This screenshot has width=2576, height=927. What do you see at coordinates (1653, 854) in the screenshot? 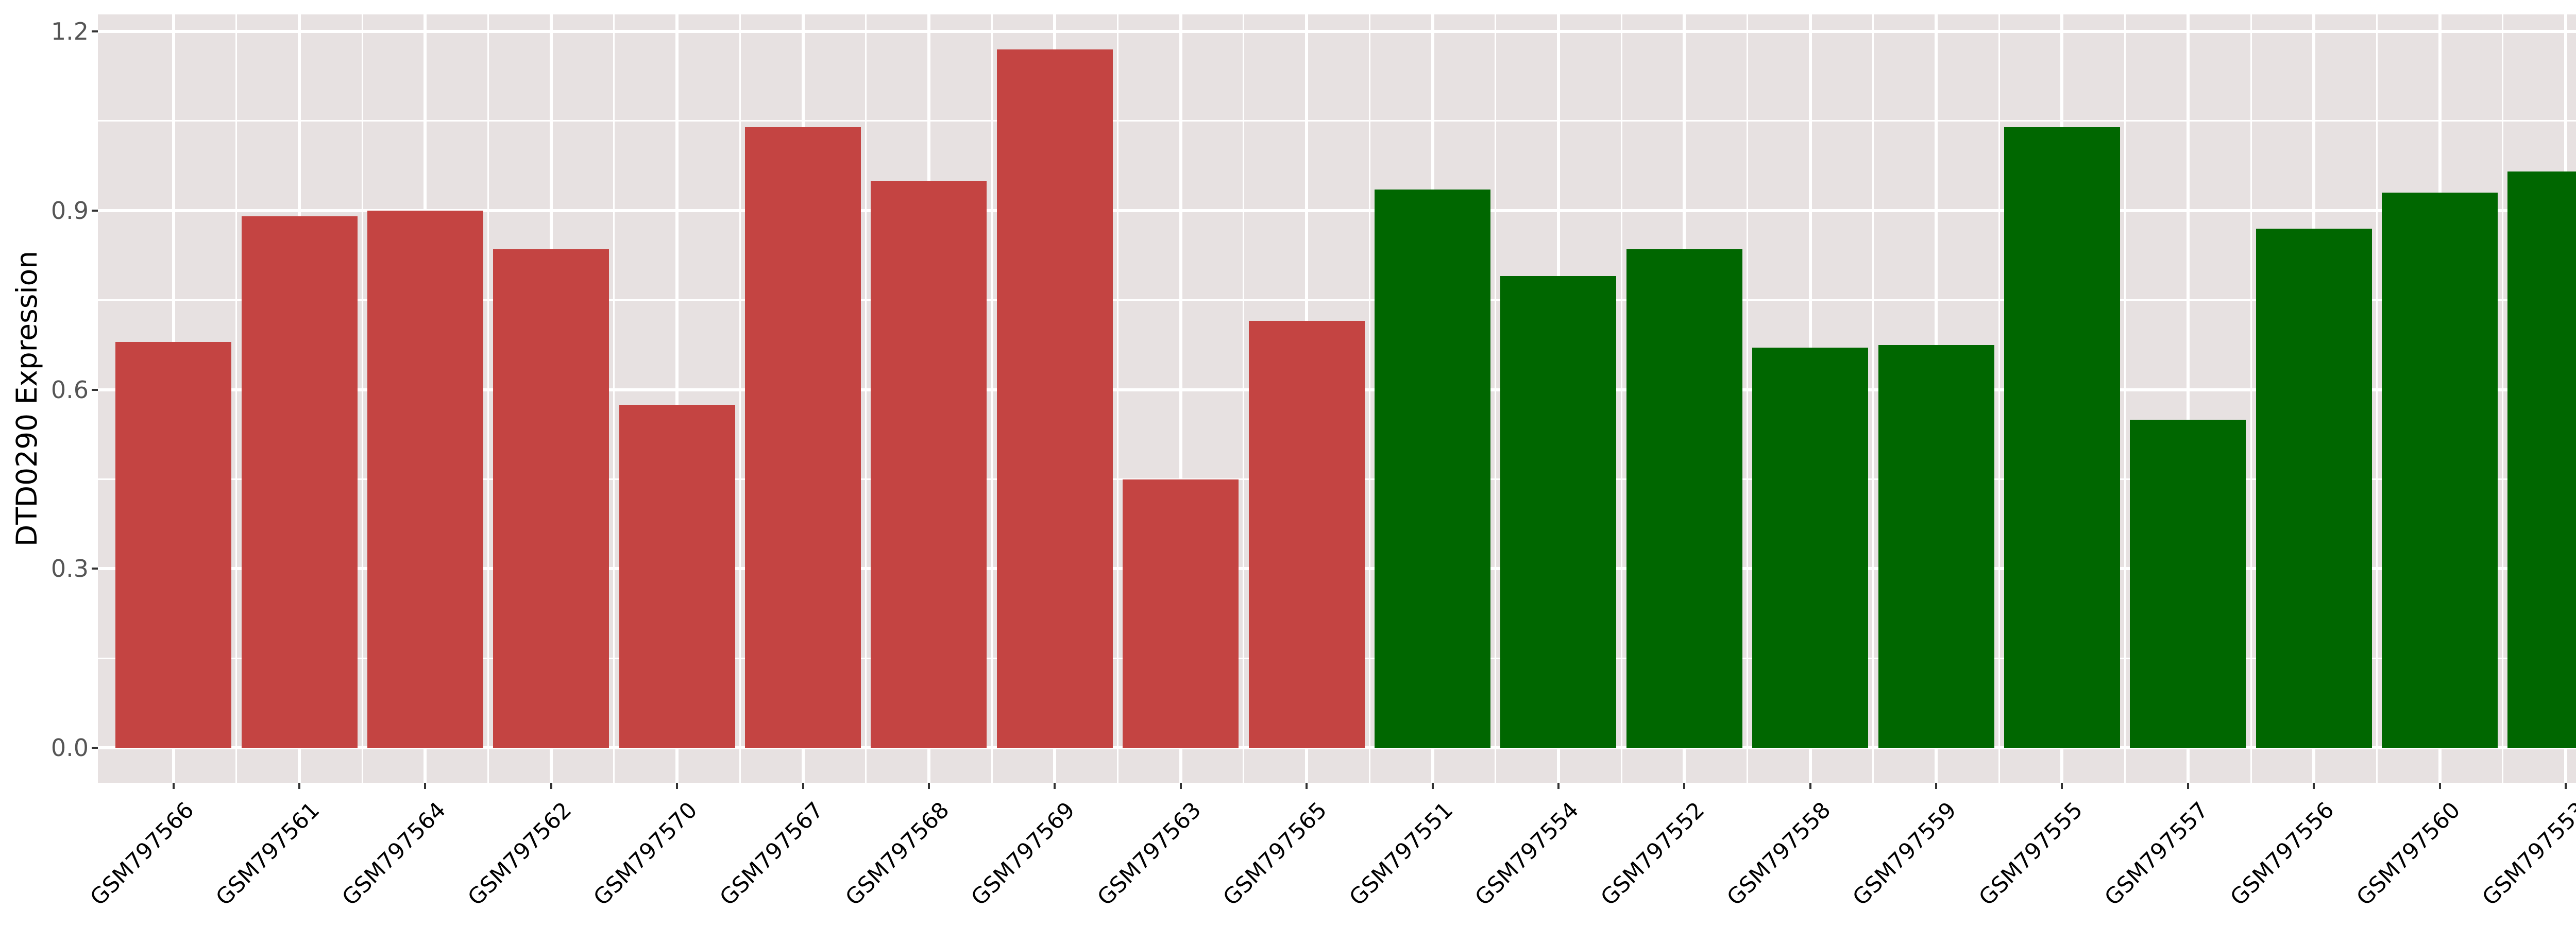
I see `x-tick-label: GSM797552` at bounding box center [1653, 854].